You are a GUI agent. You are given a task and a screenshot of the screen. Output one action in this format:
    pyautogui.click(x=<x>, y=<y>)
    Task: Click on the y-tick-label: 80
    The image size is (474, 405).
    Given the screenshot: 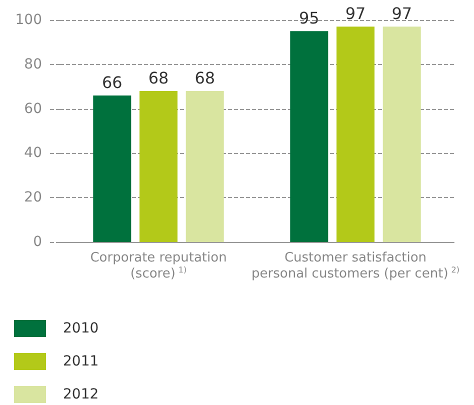 What is the action you would take?
    pyautogui.click(x=33, y=64)
    